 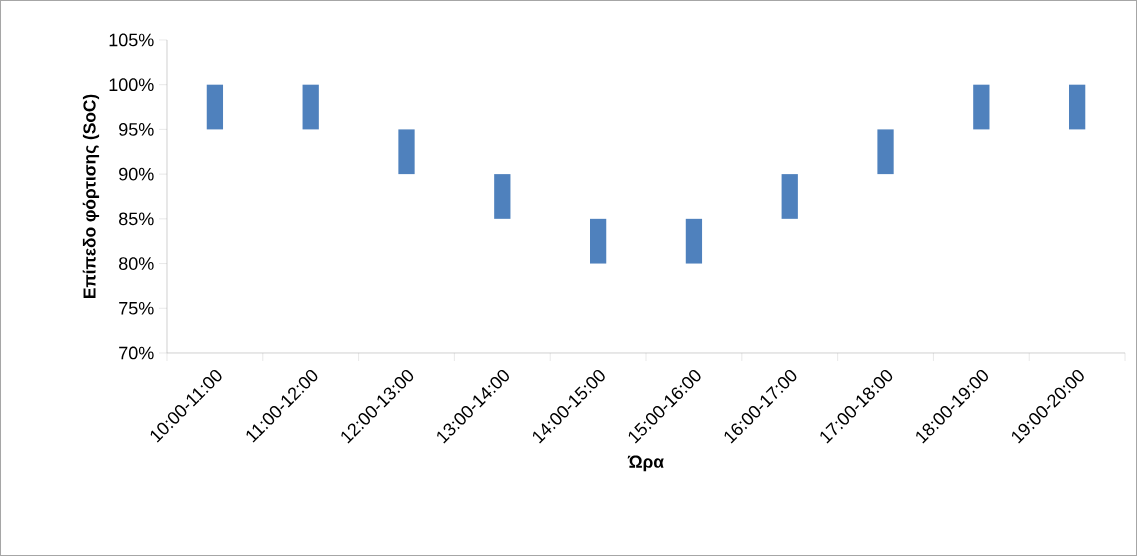 I want to click on x-axis-title: Ώρα, so click(x=645, y=463).